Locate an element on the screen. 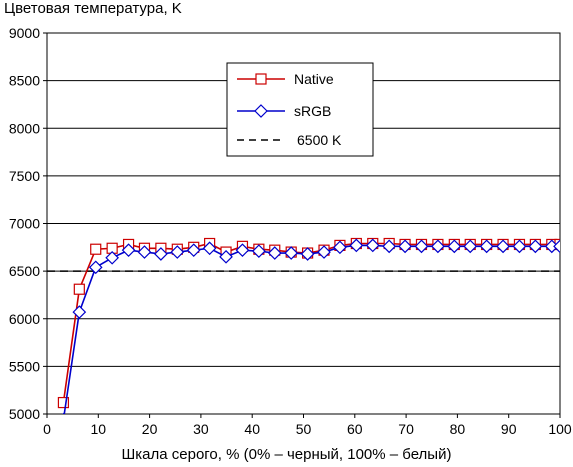 This screenshot has height=467, width=573. x-tick-label: 70 is located at coordinates (406, 429).